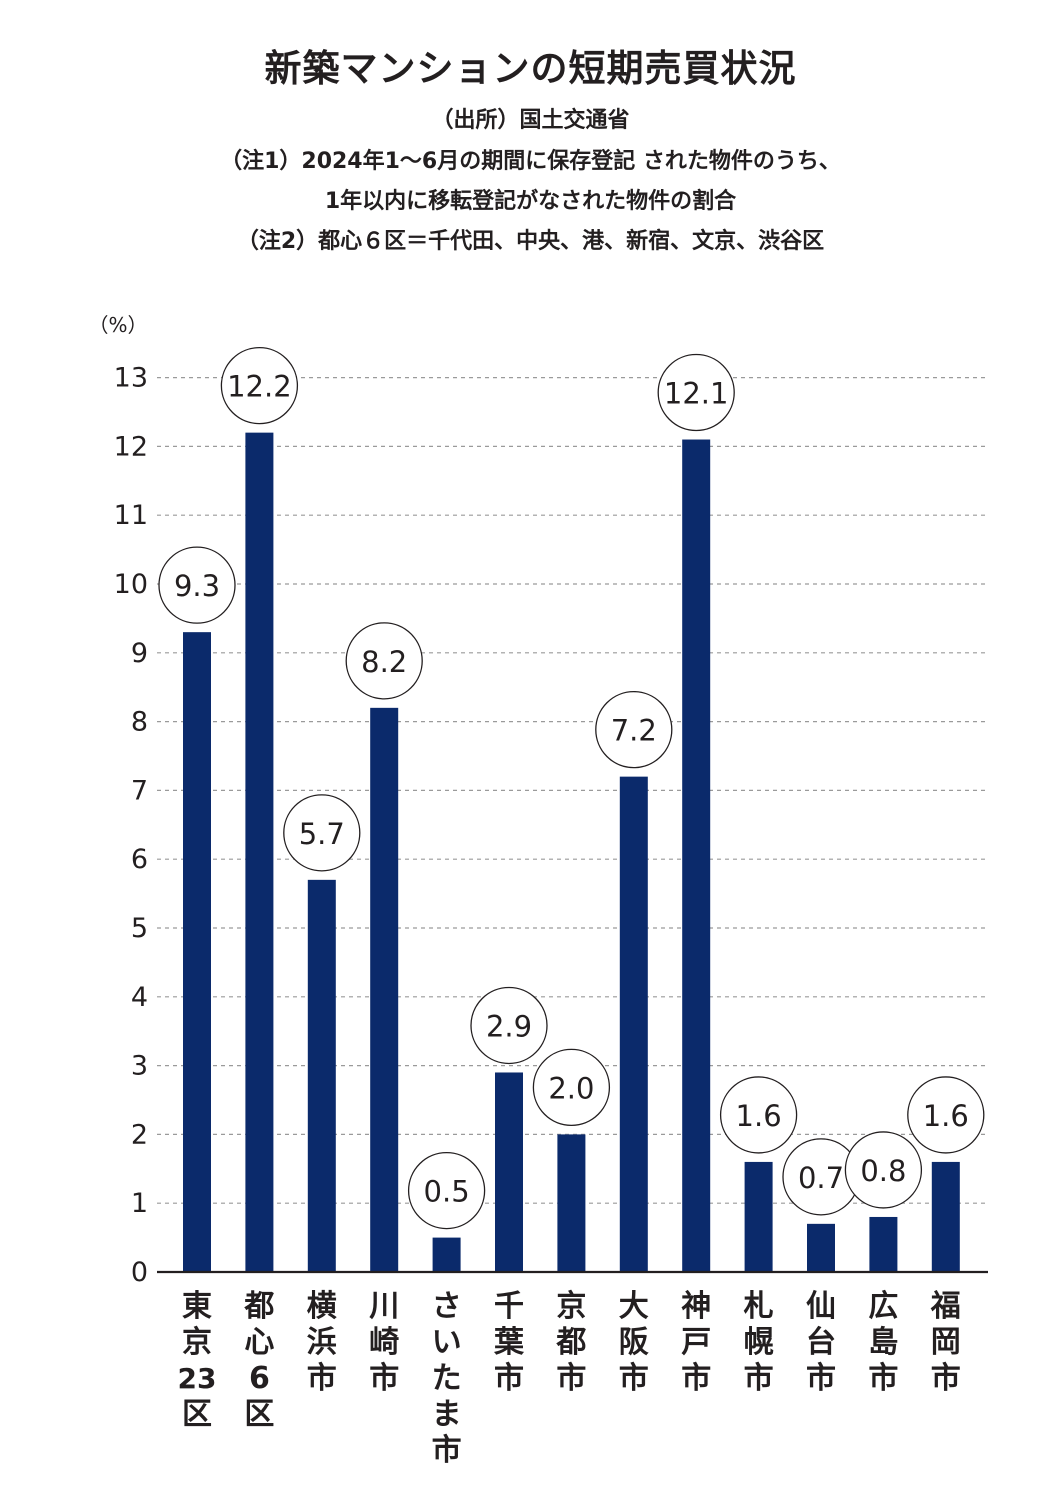 The image size is (1061, 1500). What do you see at coordinates (139, 1066) in the screenshot?
I see `y-tick-label: 3` at bounding box center [139, 1066].